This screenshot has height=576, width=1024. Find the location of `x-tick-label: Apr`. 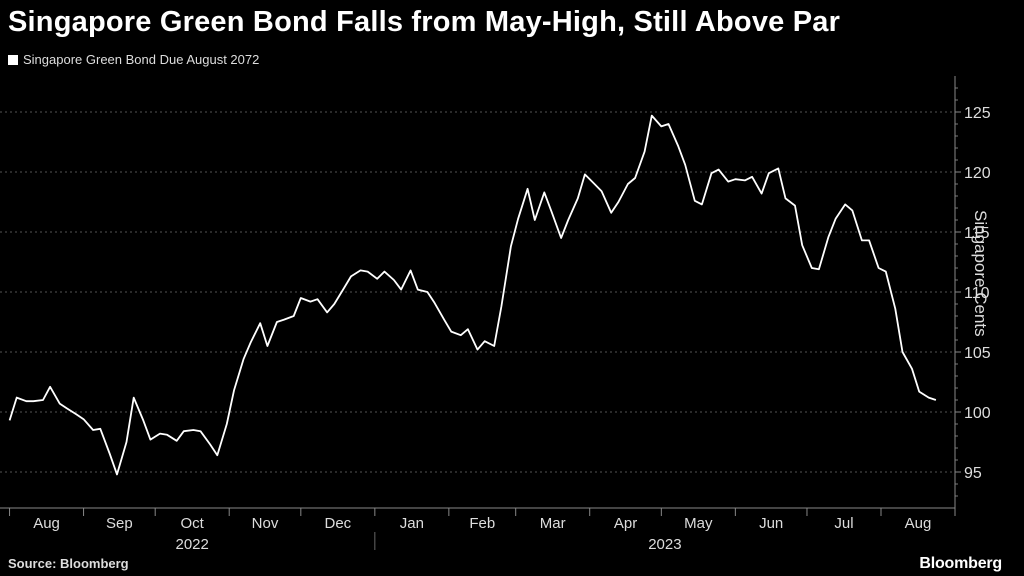

x-tick-label: Apr is located at coordinates (625, 523).